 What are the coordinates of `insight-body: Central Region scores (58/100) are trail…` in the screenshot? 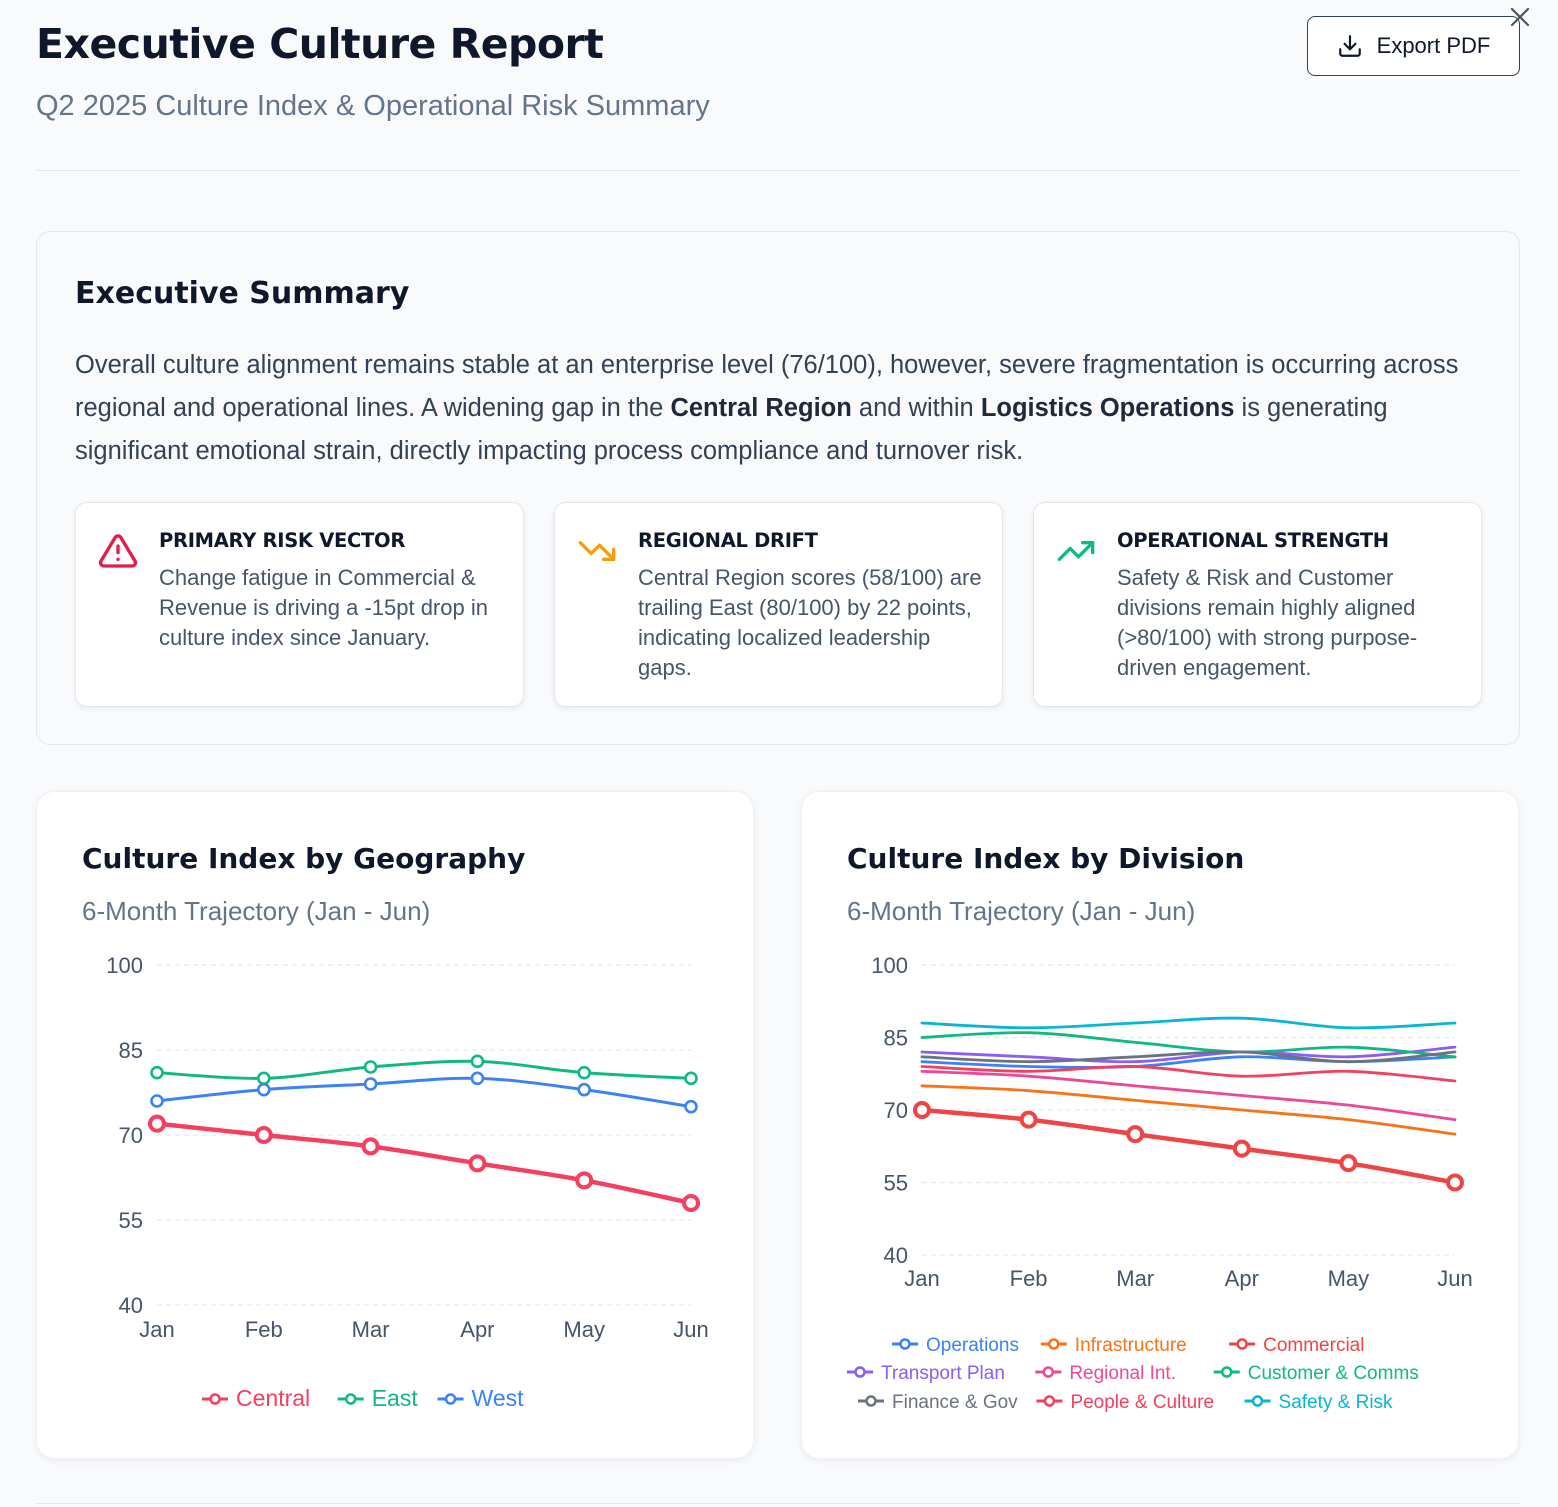 It's located at (810, 622).